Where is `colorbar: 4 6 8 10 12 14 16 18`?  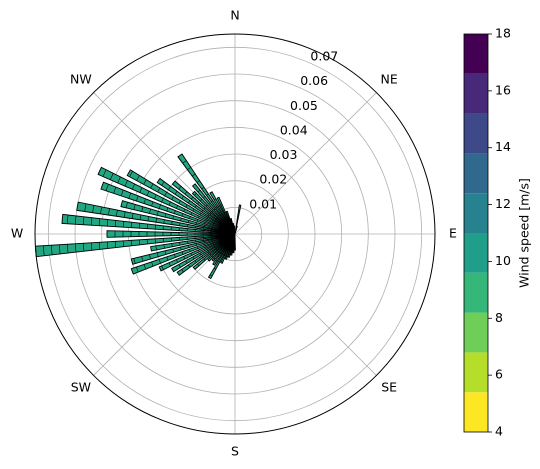
colorbar: 4 6 8 10 12 14 16 18 is located at coordinates (487, 232).